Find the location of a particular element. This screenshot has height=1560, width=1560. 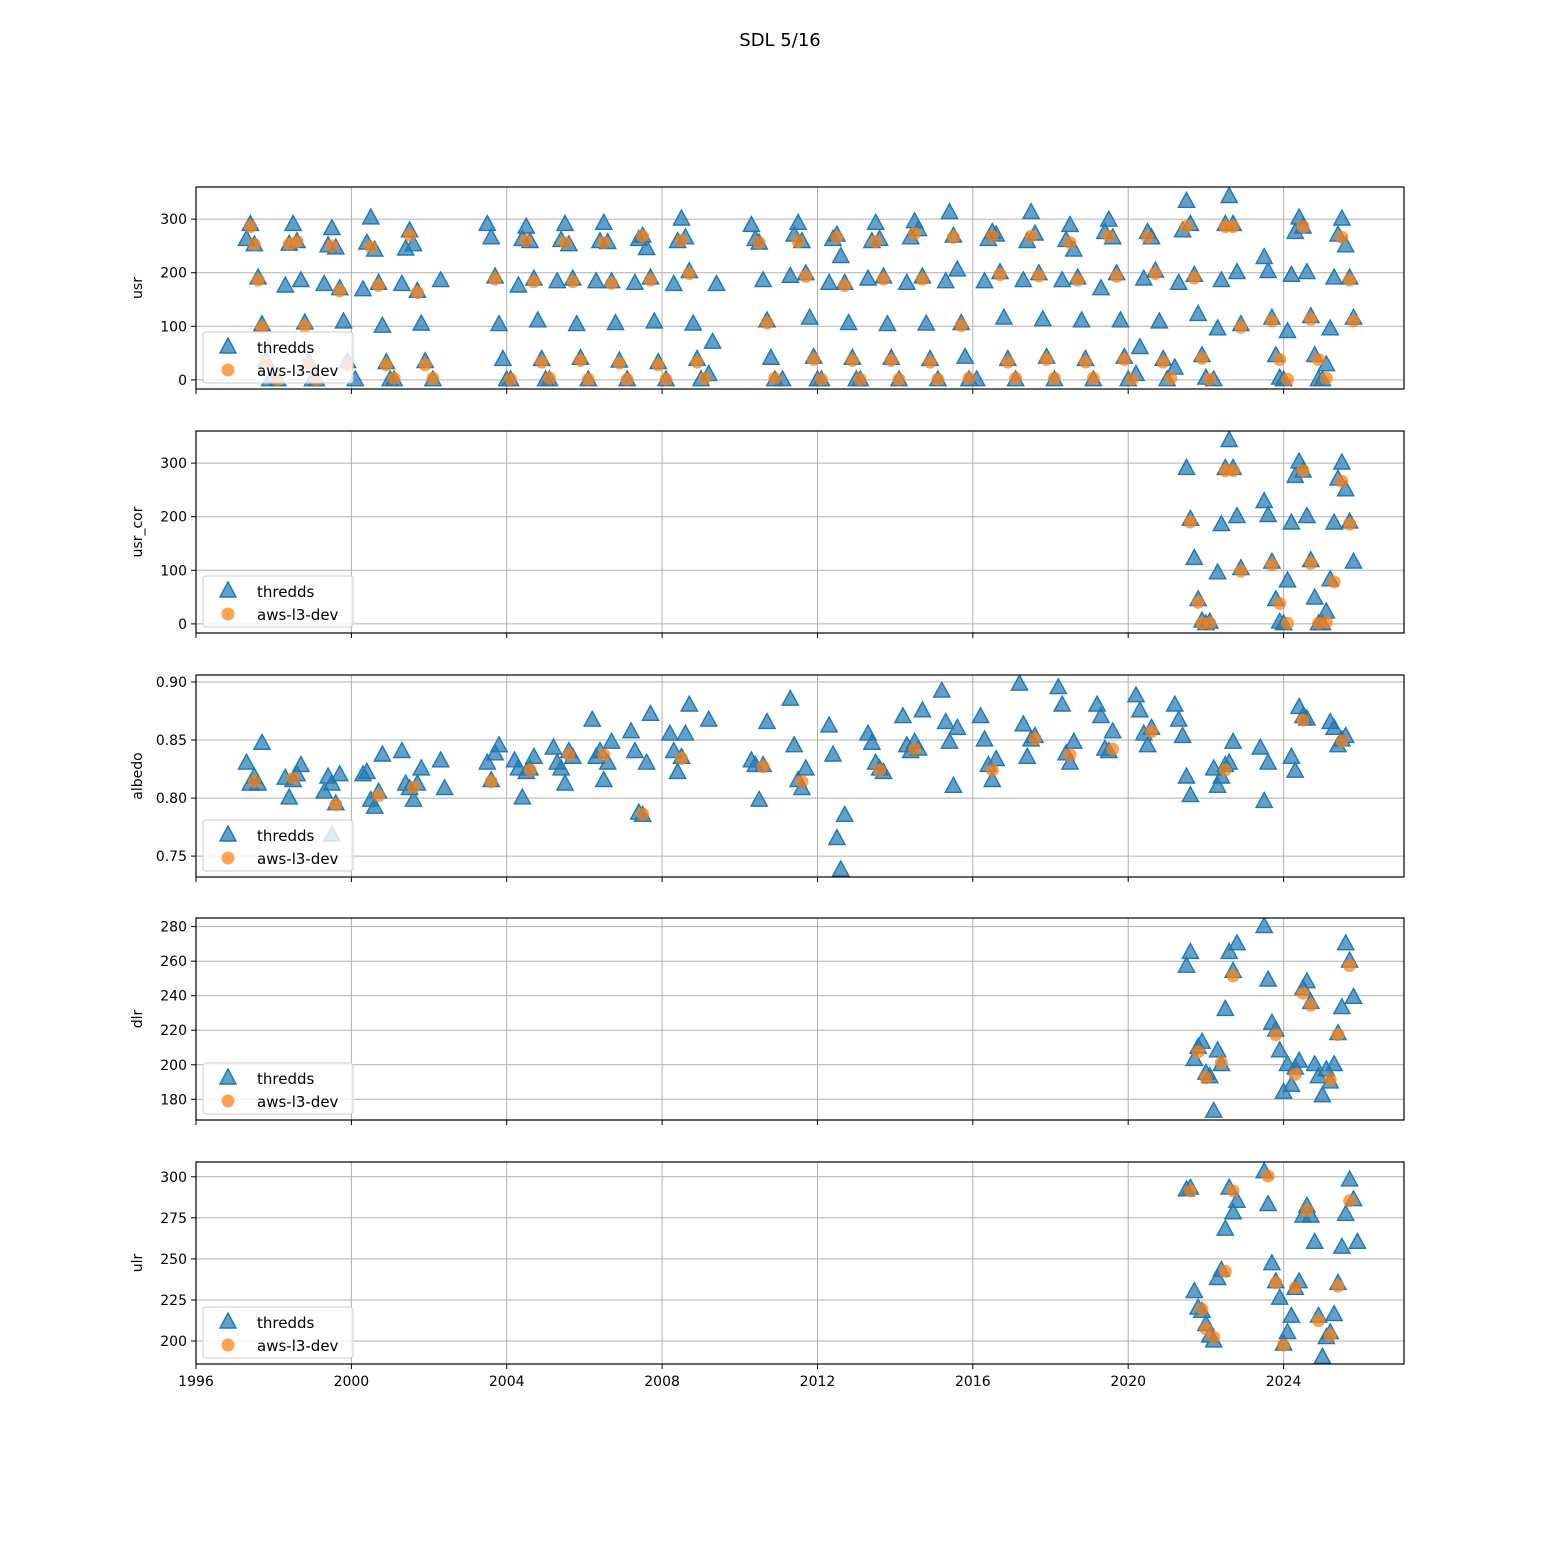

y-tick-label: 0.75 is located at coordinates (171, 857).